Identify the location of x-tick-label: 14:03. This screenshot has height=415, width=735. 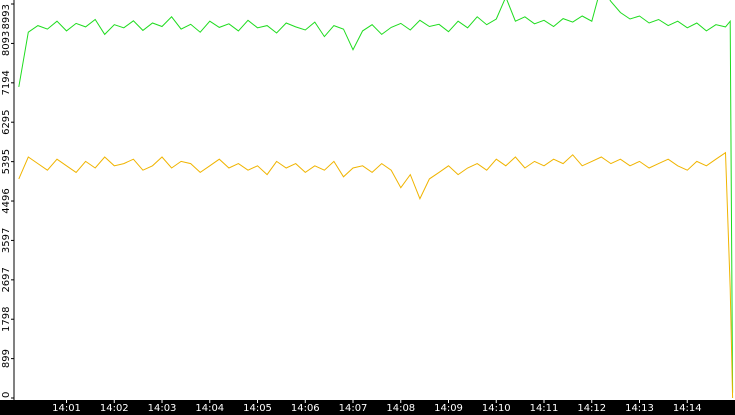
(162, 408).